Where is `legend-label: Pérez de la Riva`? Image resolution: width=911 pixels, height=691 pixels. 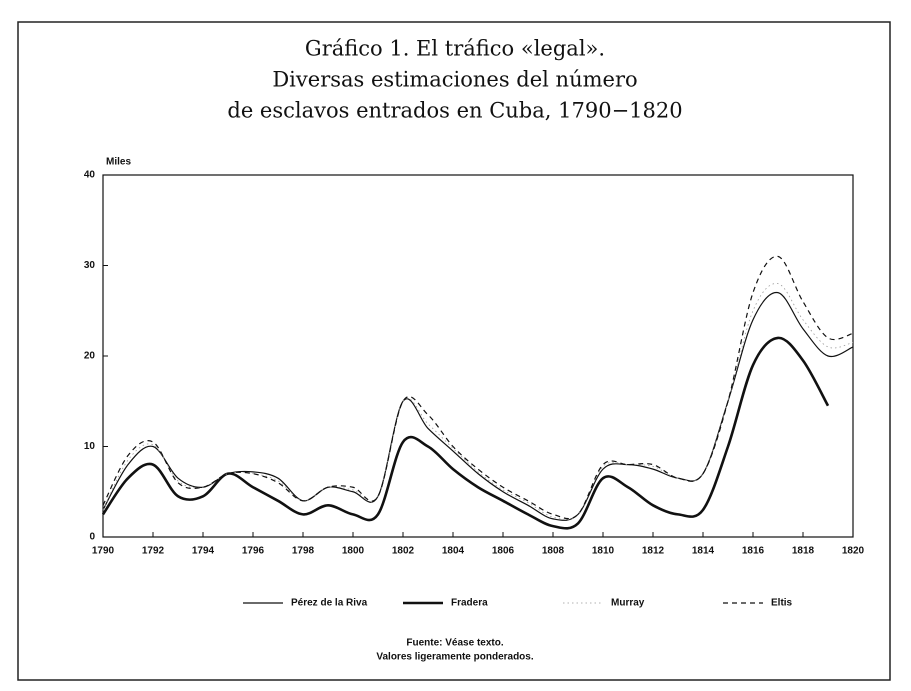
legend-label: Pérez de la Riva is located at coordinates (329, 603).